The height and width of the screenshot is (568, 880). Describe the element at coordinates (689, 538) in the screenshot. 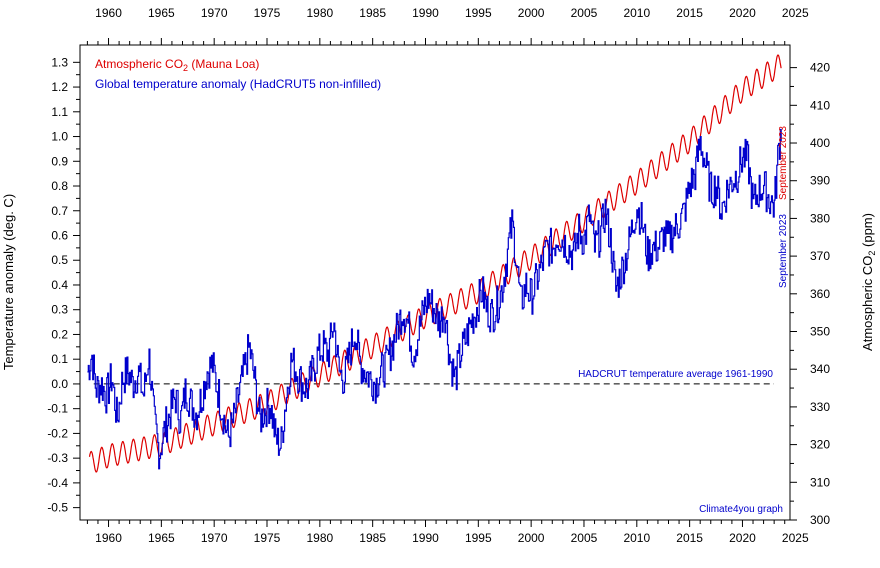

I see `x-tick-label-bottom: 2015` at that location.